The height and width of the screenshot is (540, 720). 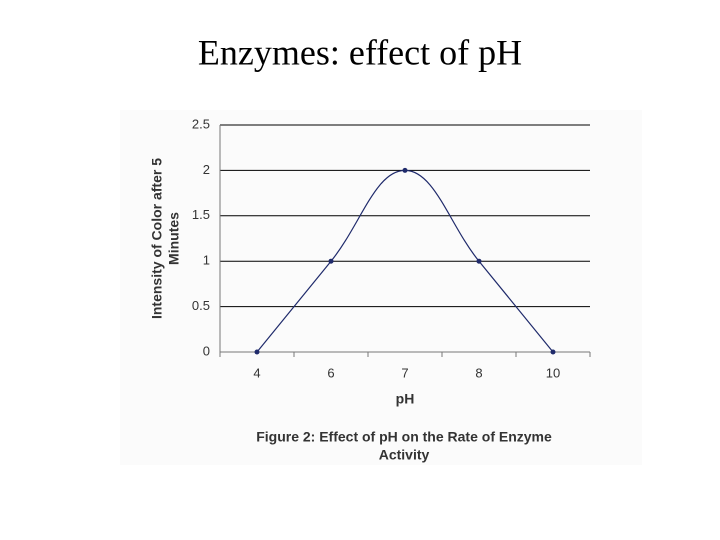 What do you see at coordinates (157, 238) in the screenshot?
I see `y-axis-label: Intensity of Color after 5` at bounding box center [157, 238].